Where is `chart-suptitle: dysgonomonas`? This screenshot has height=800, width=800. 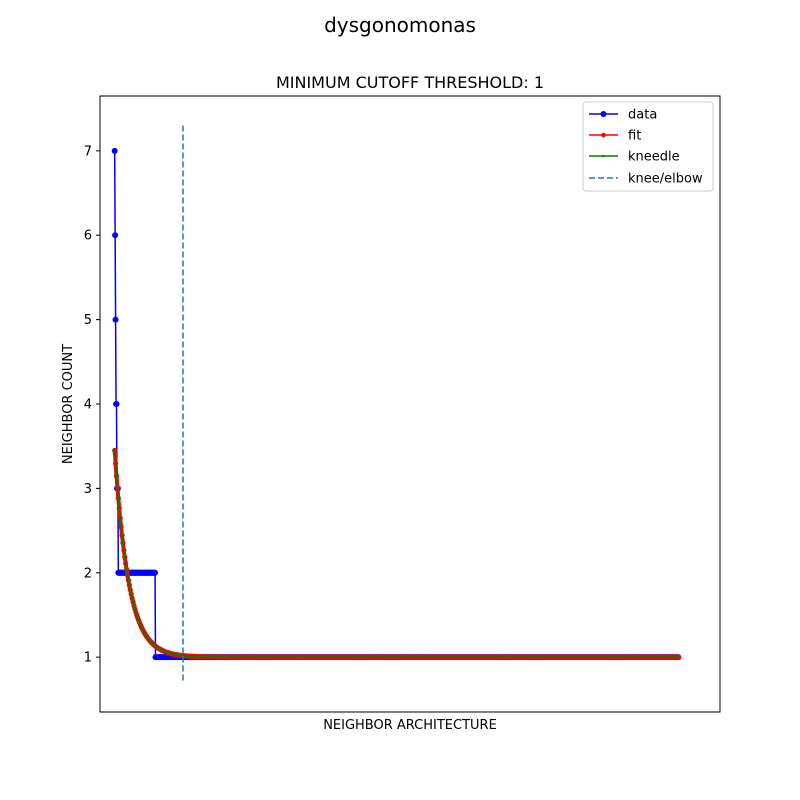 chart-suptitle: dysgonomonas is located at coordinates (400, 25).